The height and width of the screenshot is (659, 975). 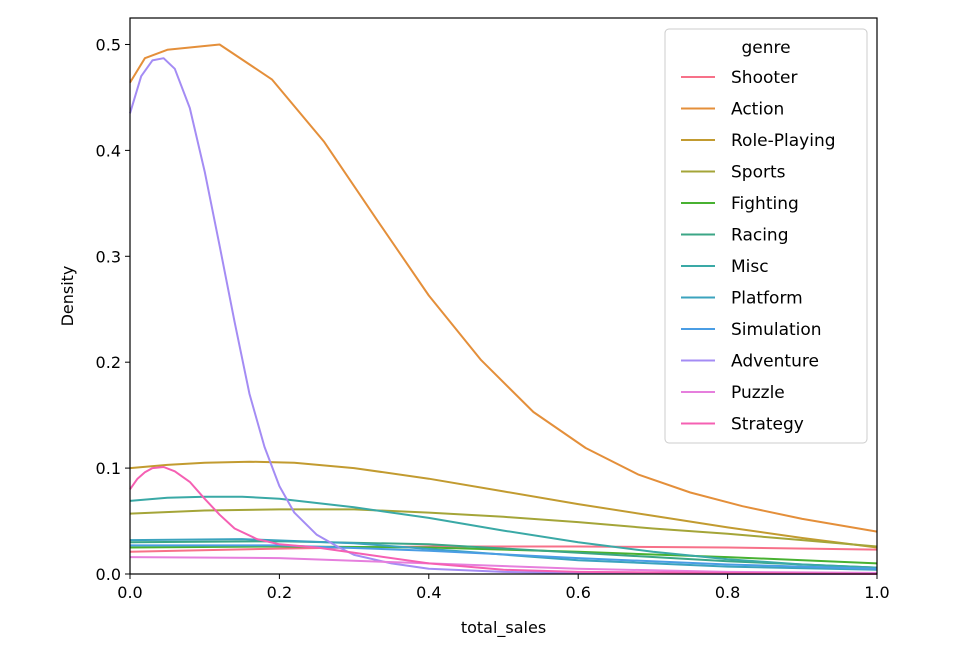 What do you see at coordinates (765, 48) in the screenshot?
I see `legend-title: genre` at bounding box center [765, 48].